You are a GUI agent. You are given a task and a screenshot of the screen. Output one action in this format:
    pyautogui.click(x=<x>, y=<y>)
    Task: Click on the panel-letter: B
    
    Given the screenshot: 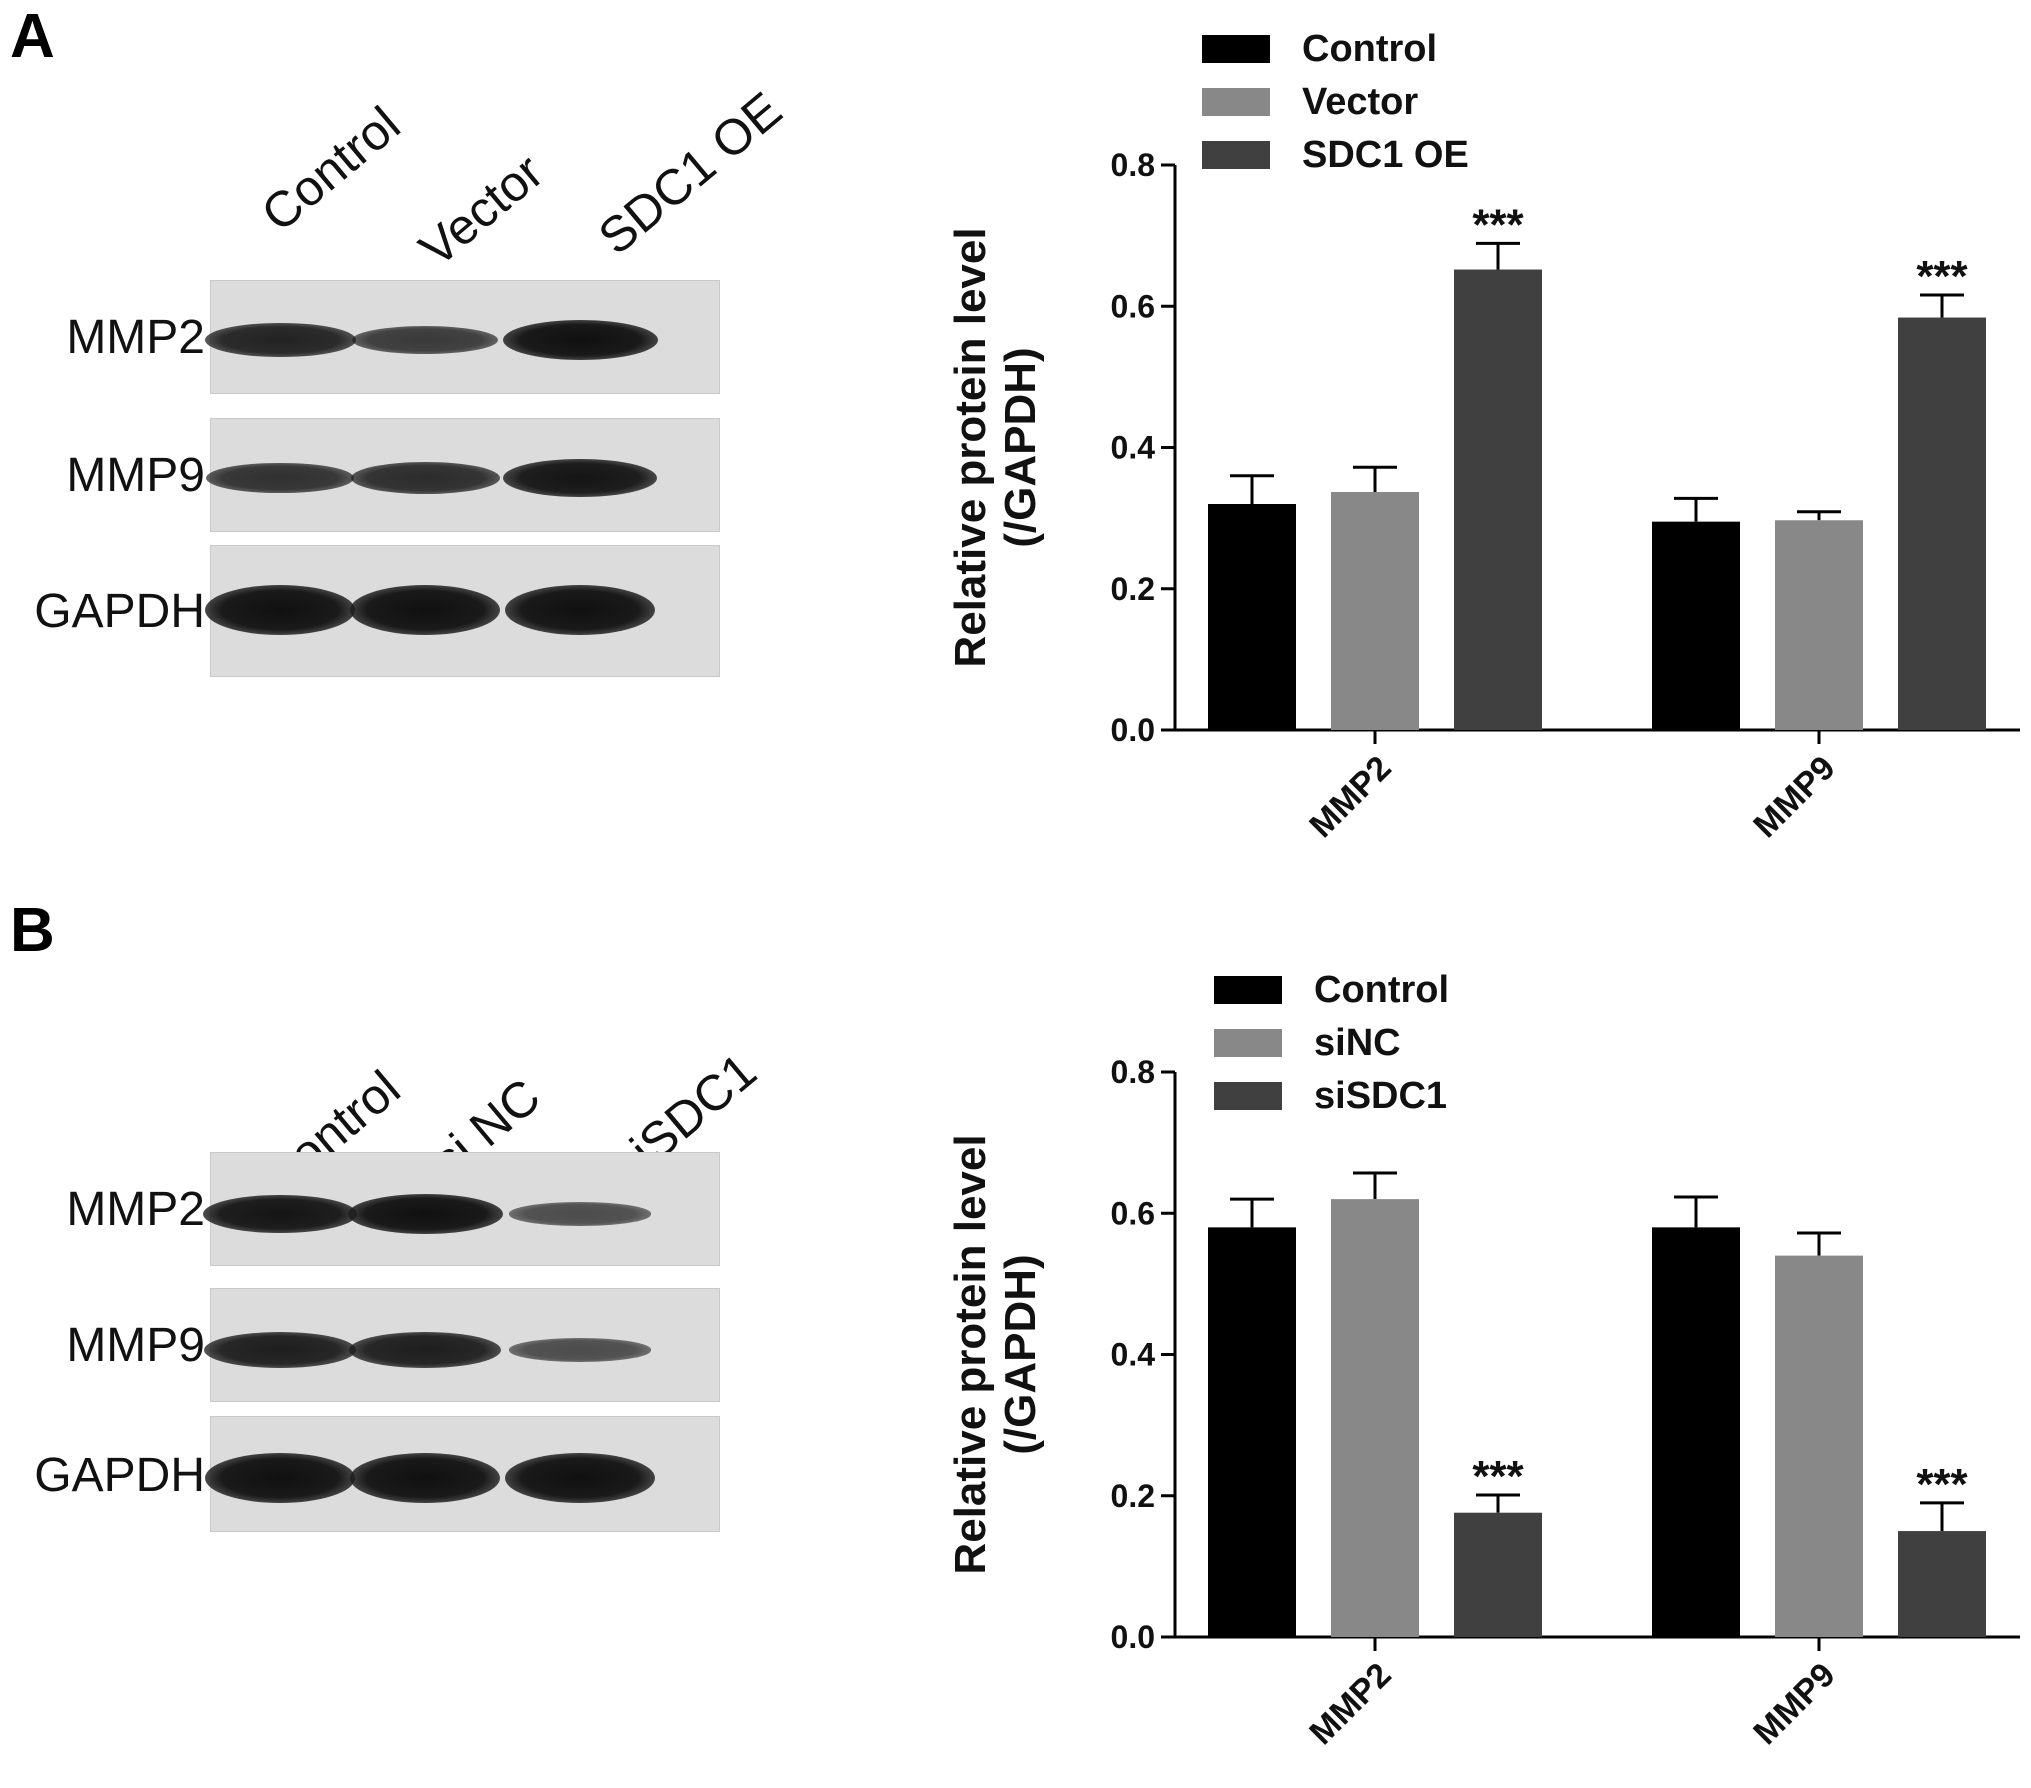 What is the action you would take?
    pyautogui.click(x=32, y=930)
    